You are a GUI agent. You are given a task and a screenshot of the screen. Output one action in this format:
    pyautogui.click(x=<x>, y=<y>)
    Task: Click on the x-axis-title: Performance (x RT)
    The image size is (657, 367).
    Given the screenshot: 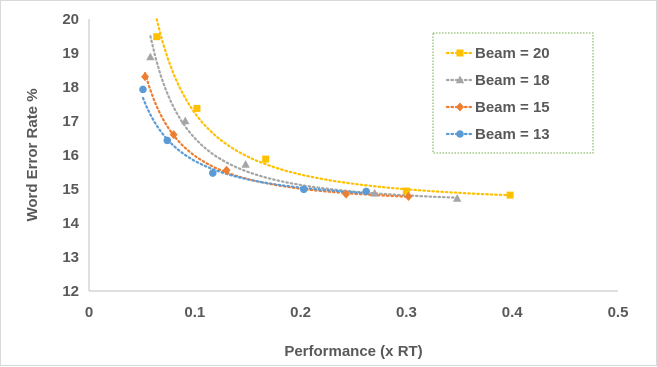 What is the action you would take?
    pyautogui.click(x=353, y=351)
    